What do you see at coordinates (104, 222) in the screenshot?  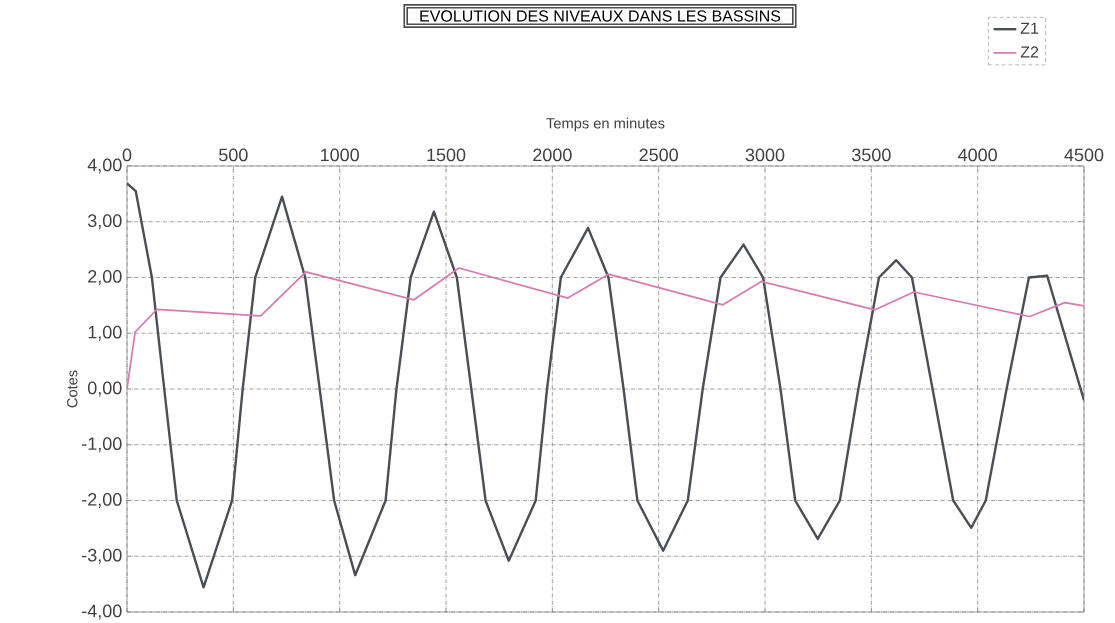 I see `y-tick-label: 3,00` at bounding box center [104, 222].